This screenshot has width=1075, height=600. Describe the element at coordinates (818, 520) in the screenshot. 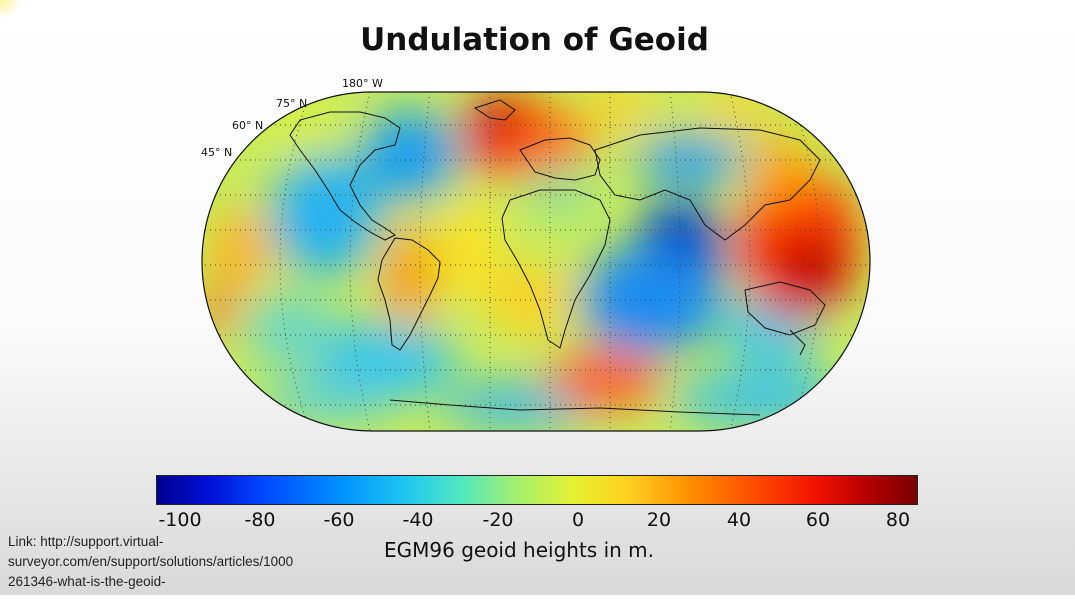

I see `colorbar-tick: 60` at that location.